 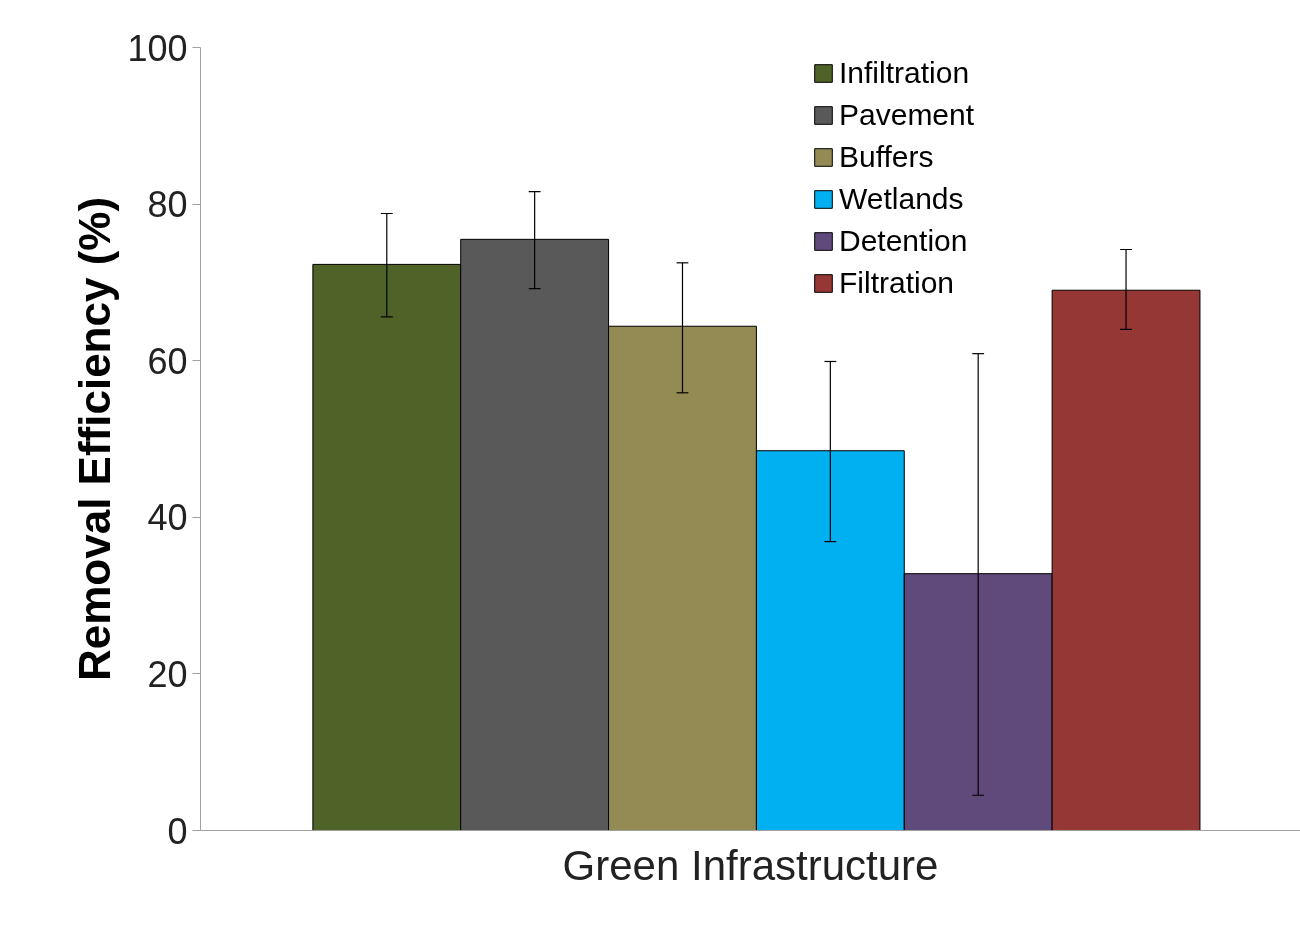 What do you see at coordinates (897, 283) in the screenshot?
I see `legend-label: Filtration` at bounding box center [897, 283].